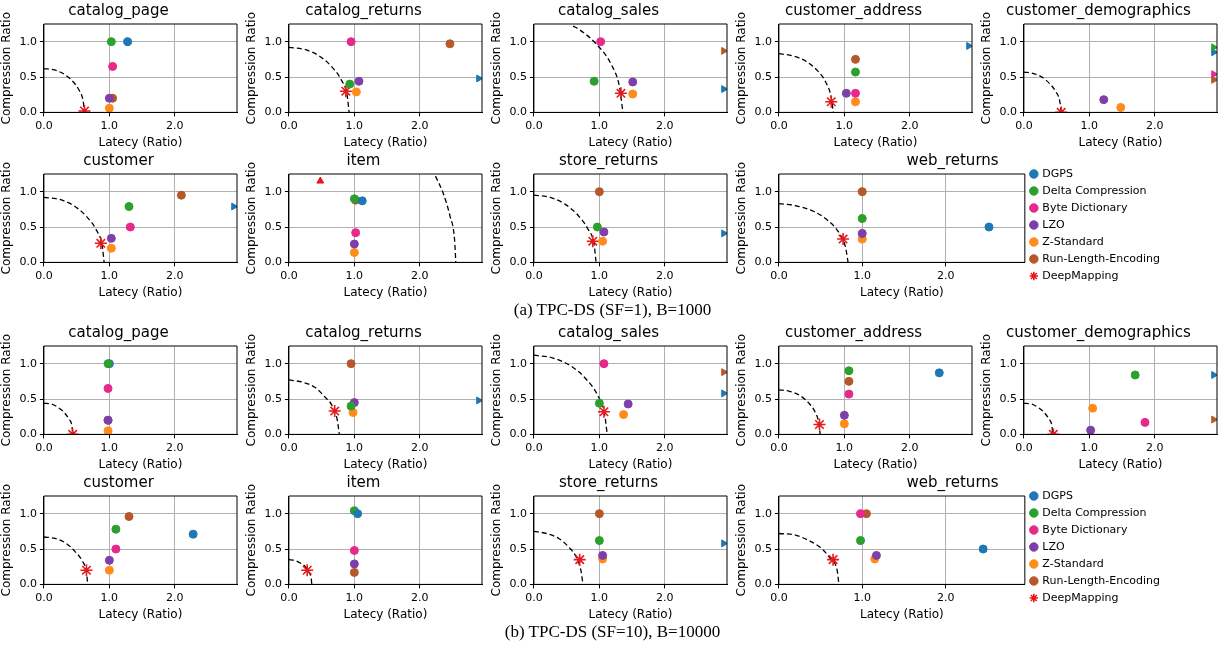  What do you see at coordinates (1085, 529) in the screenshot?
I see `legend-label: Byte Dictionary` at bounding box center [1085, 529].